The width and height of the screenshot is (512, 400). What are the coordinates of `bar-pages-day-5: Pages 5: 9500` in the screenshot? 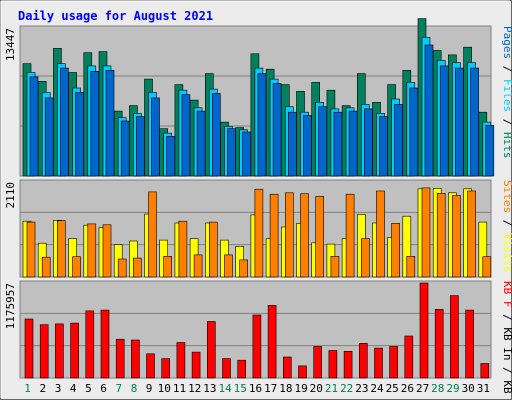 It's located at (95, 124).